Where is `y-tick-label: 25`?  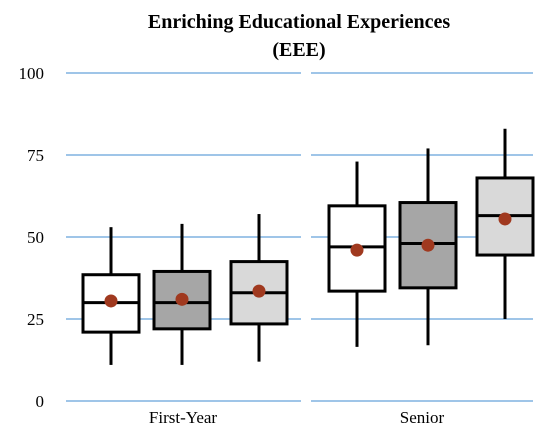 y-tick-label: 25 is located at coordinates (35, 319).